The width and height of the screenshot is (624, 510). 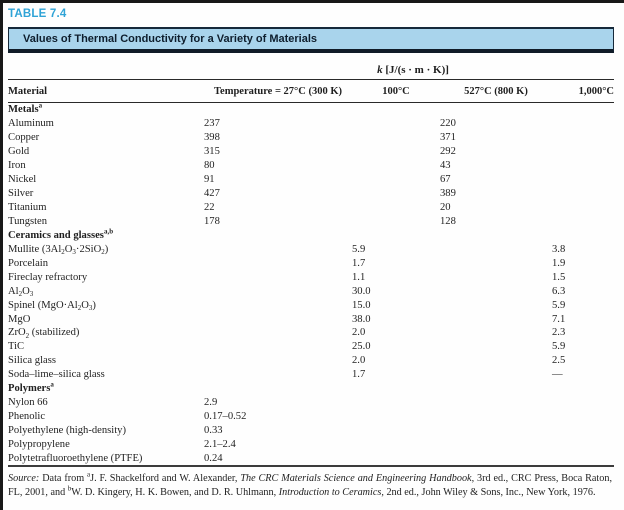 I want to click on table-row: Copper 398 371, so click(x=311, y=138).